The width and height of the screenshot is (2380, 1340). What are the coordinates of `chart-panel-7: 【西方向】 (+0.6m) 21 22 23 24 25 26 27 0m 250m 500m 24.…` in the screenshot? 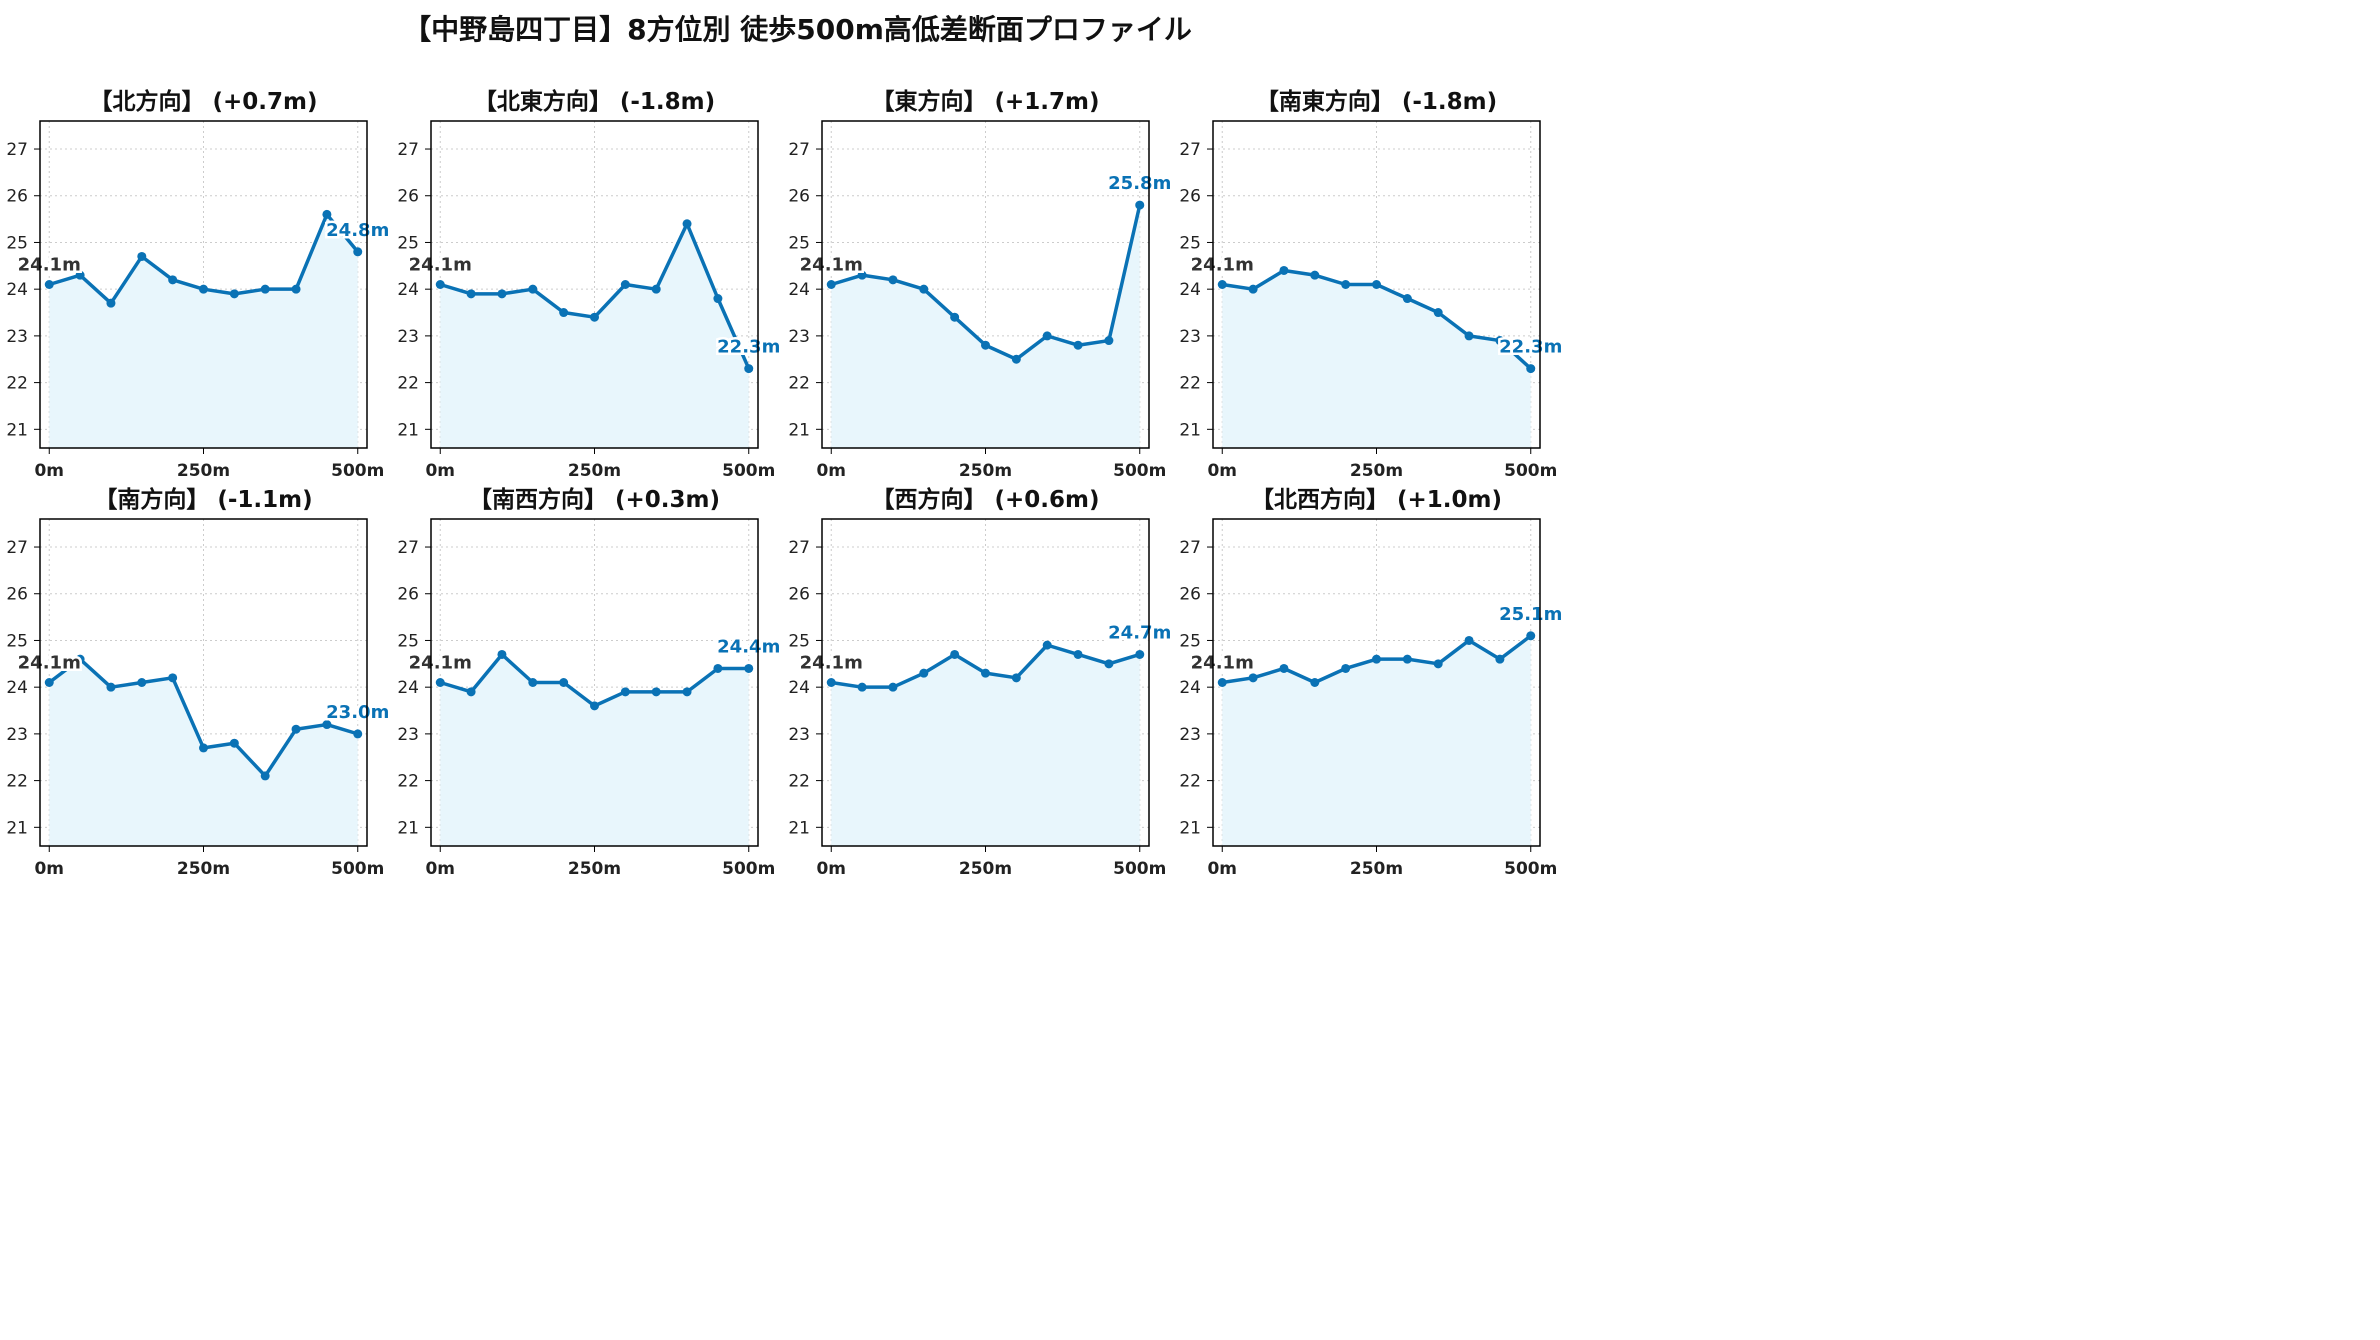 It's located at (980, 682).